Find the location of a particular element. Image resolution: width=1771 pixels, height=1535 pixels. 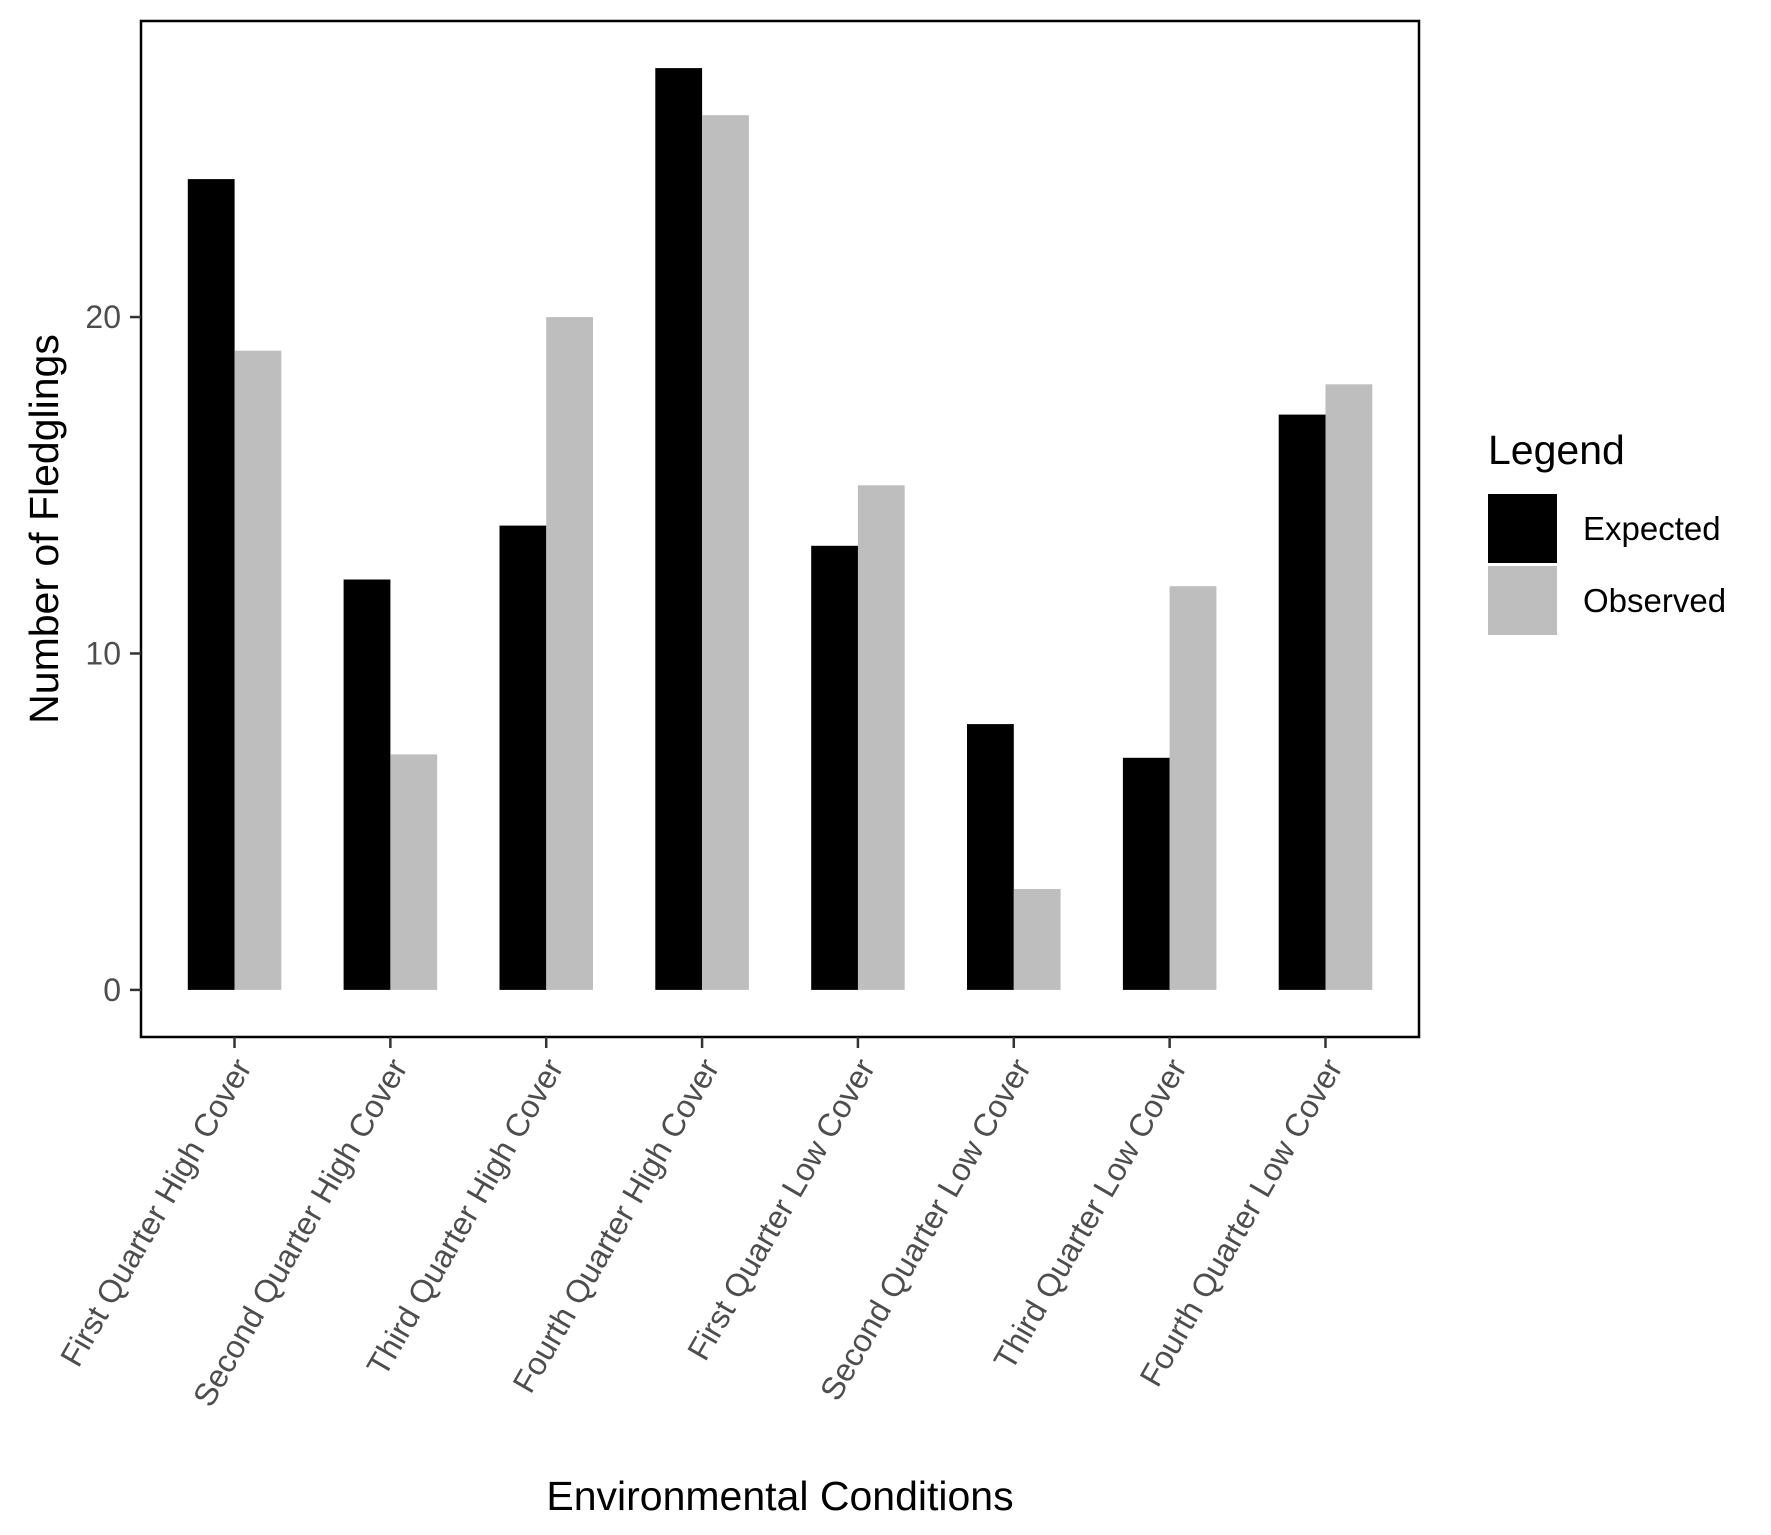

y-tick-label-10: 10 is located at coordinates (103, 653).